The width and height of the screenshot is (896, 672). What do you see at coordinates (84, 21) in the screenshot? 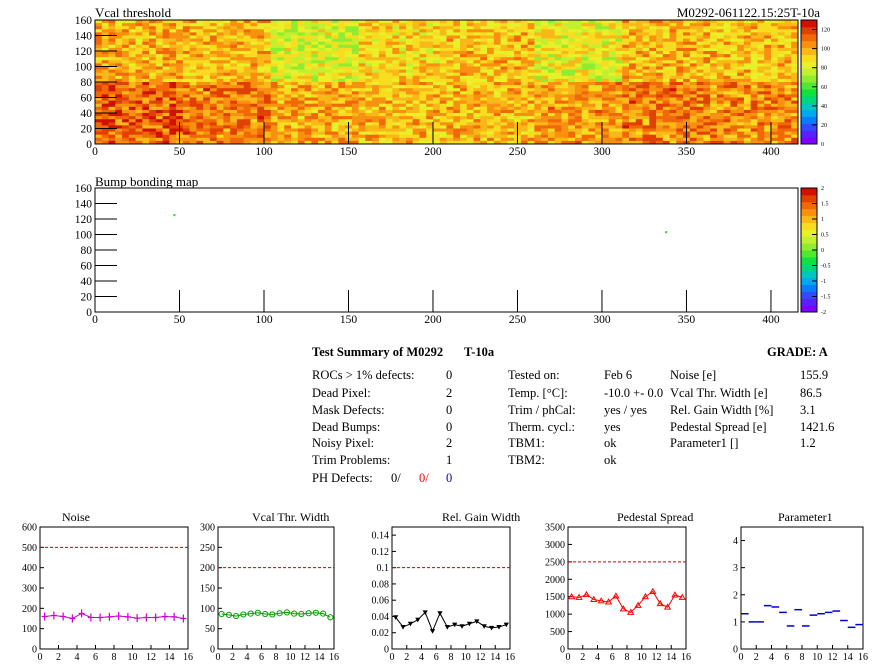
I see `y-tick-label: 160` at bounding box center [84, 21].